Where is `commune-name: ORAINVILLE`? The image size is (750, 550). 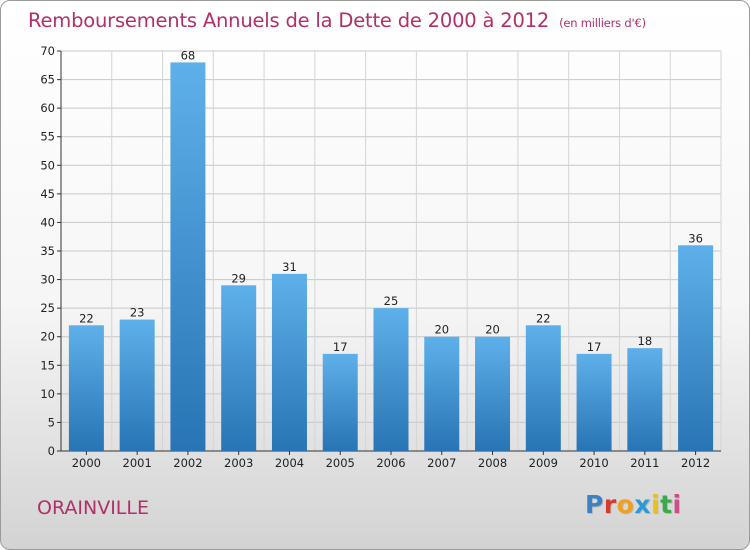 commune-name: ORAINVILLE is located at coordinates (93, 508).